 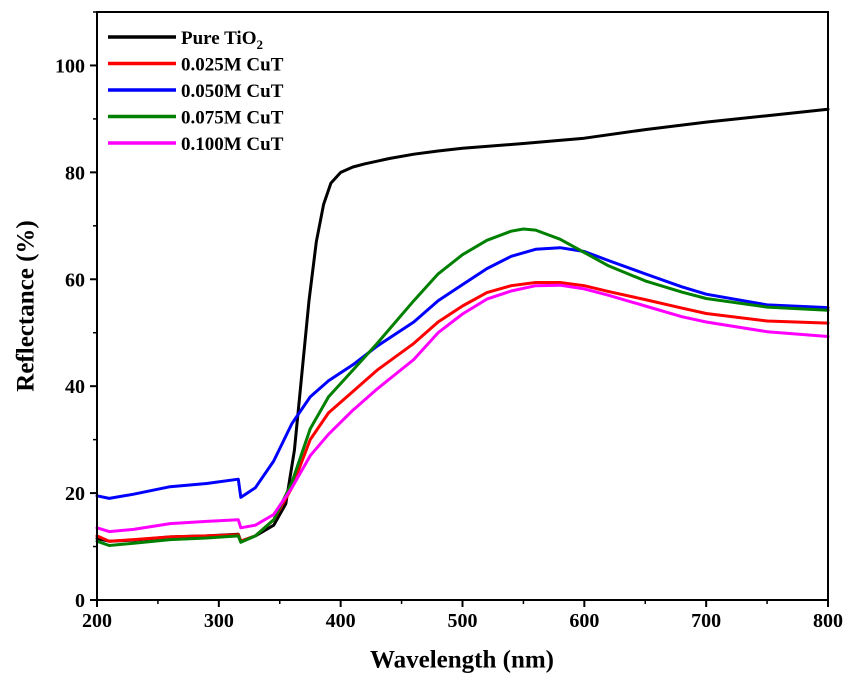 I want to click on x-tick-label: 600, so click(x=584, y=621).